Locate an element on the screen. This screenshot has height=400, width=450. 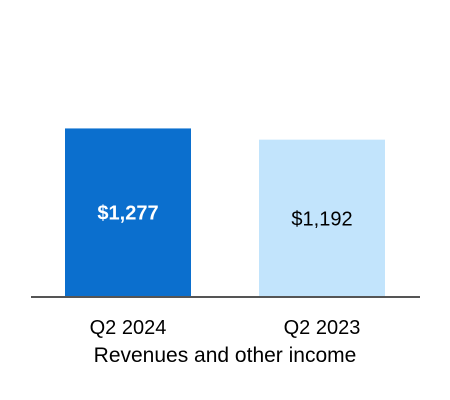
data-label-q2-2024: $1,277 is located at coordinates (127, 214).